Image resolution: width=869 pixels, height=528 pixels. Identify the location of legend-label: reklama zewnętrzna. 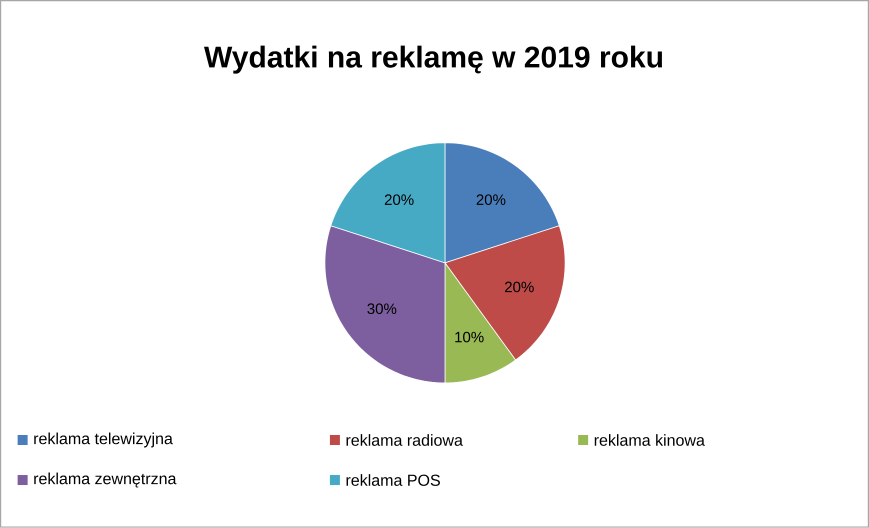
(105, 480).